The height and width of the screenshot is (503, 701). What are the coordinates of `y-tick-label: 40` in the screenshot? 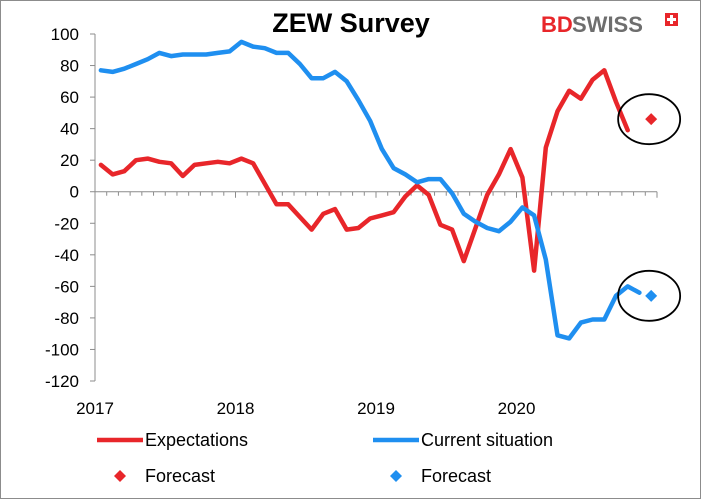 It's located at (69, 129).